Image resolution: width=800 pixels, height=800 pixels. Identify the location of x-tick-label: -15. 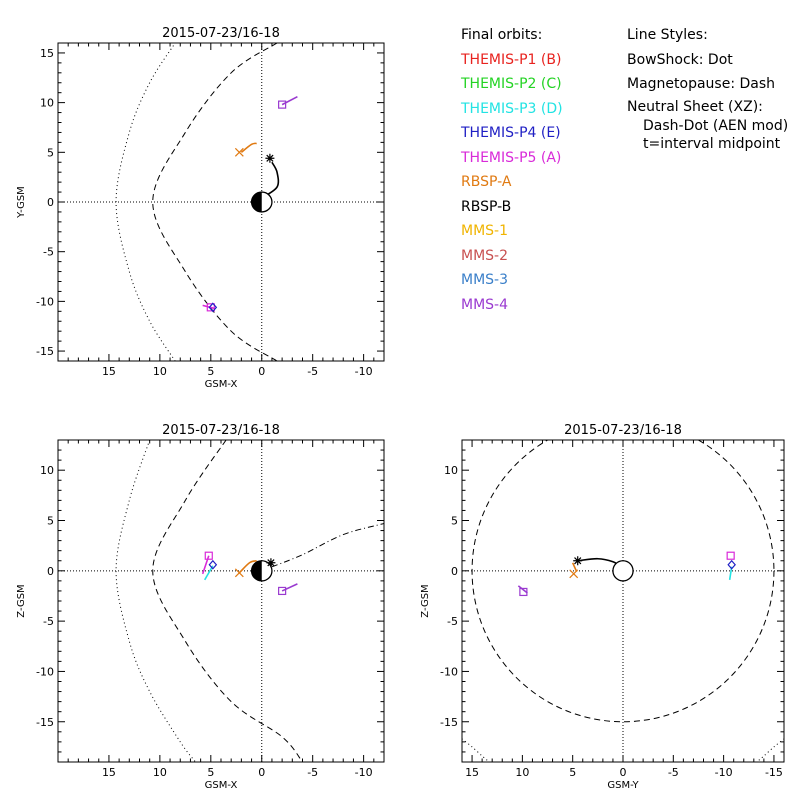
(774, 772).